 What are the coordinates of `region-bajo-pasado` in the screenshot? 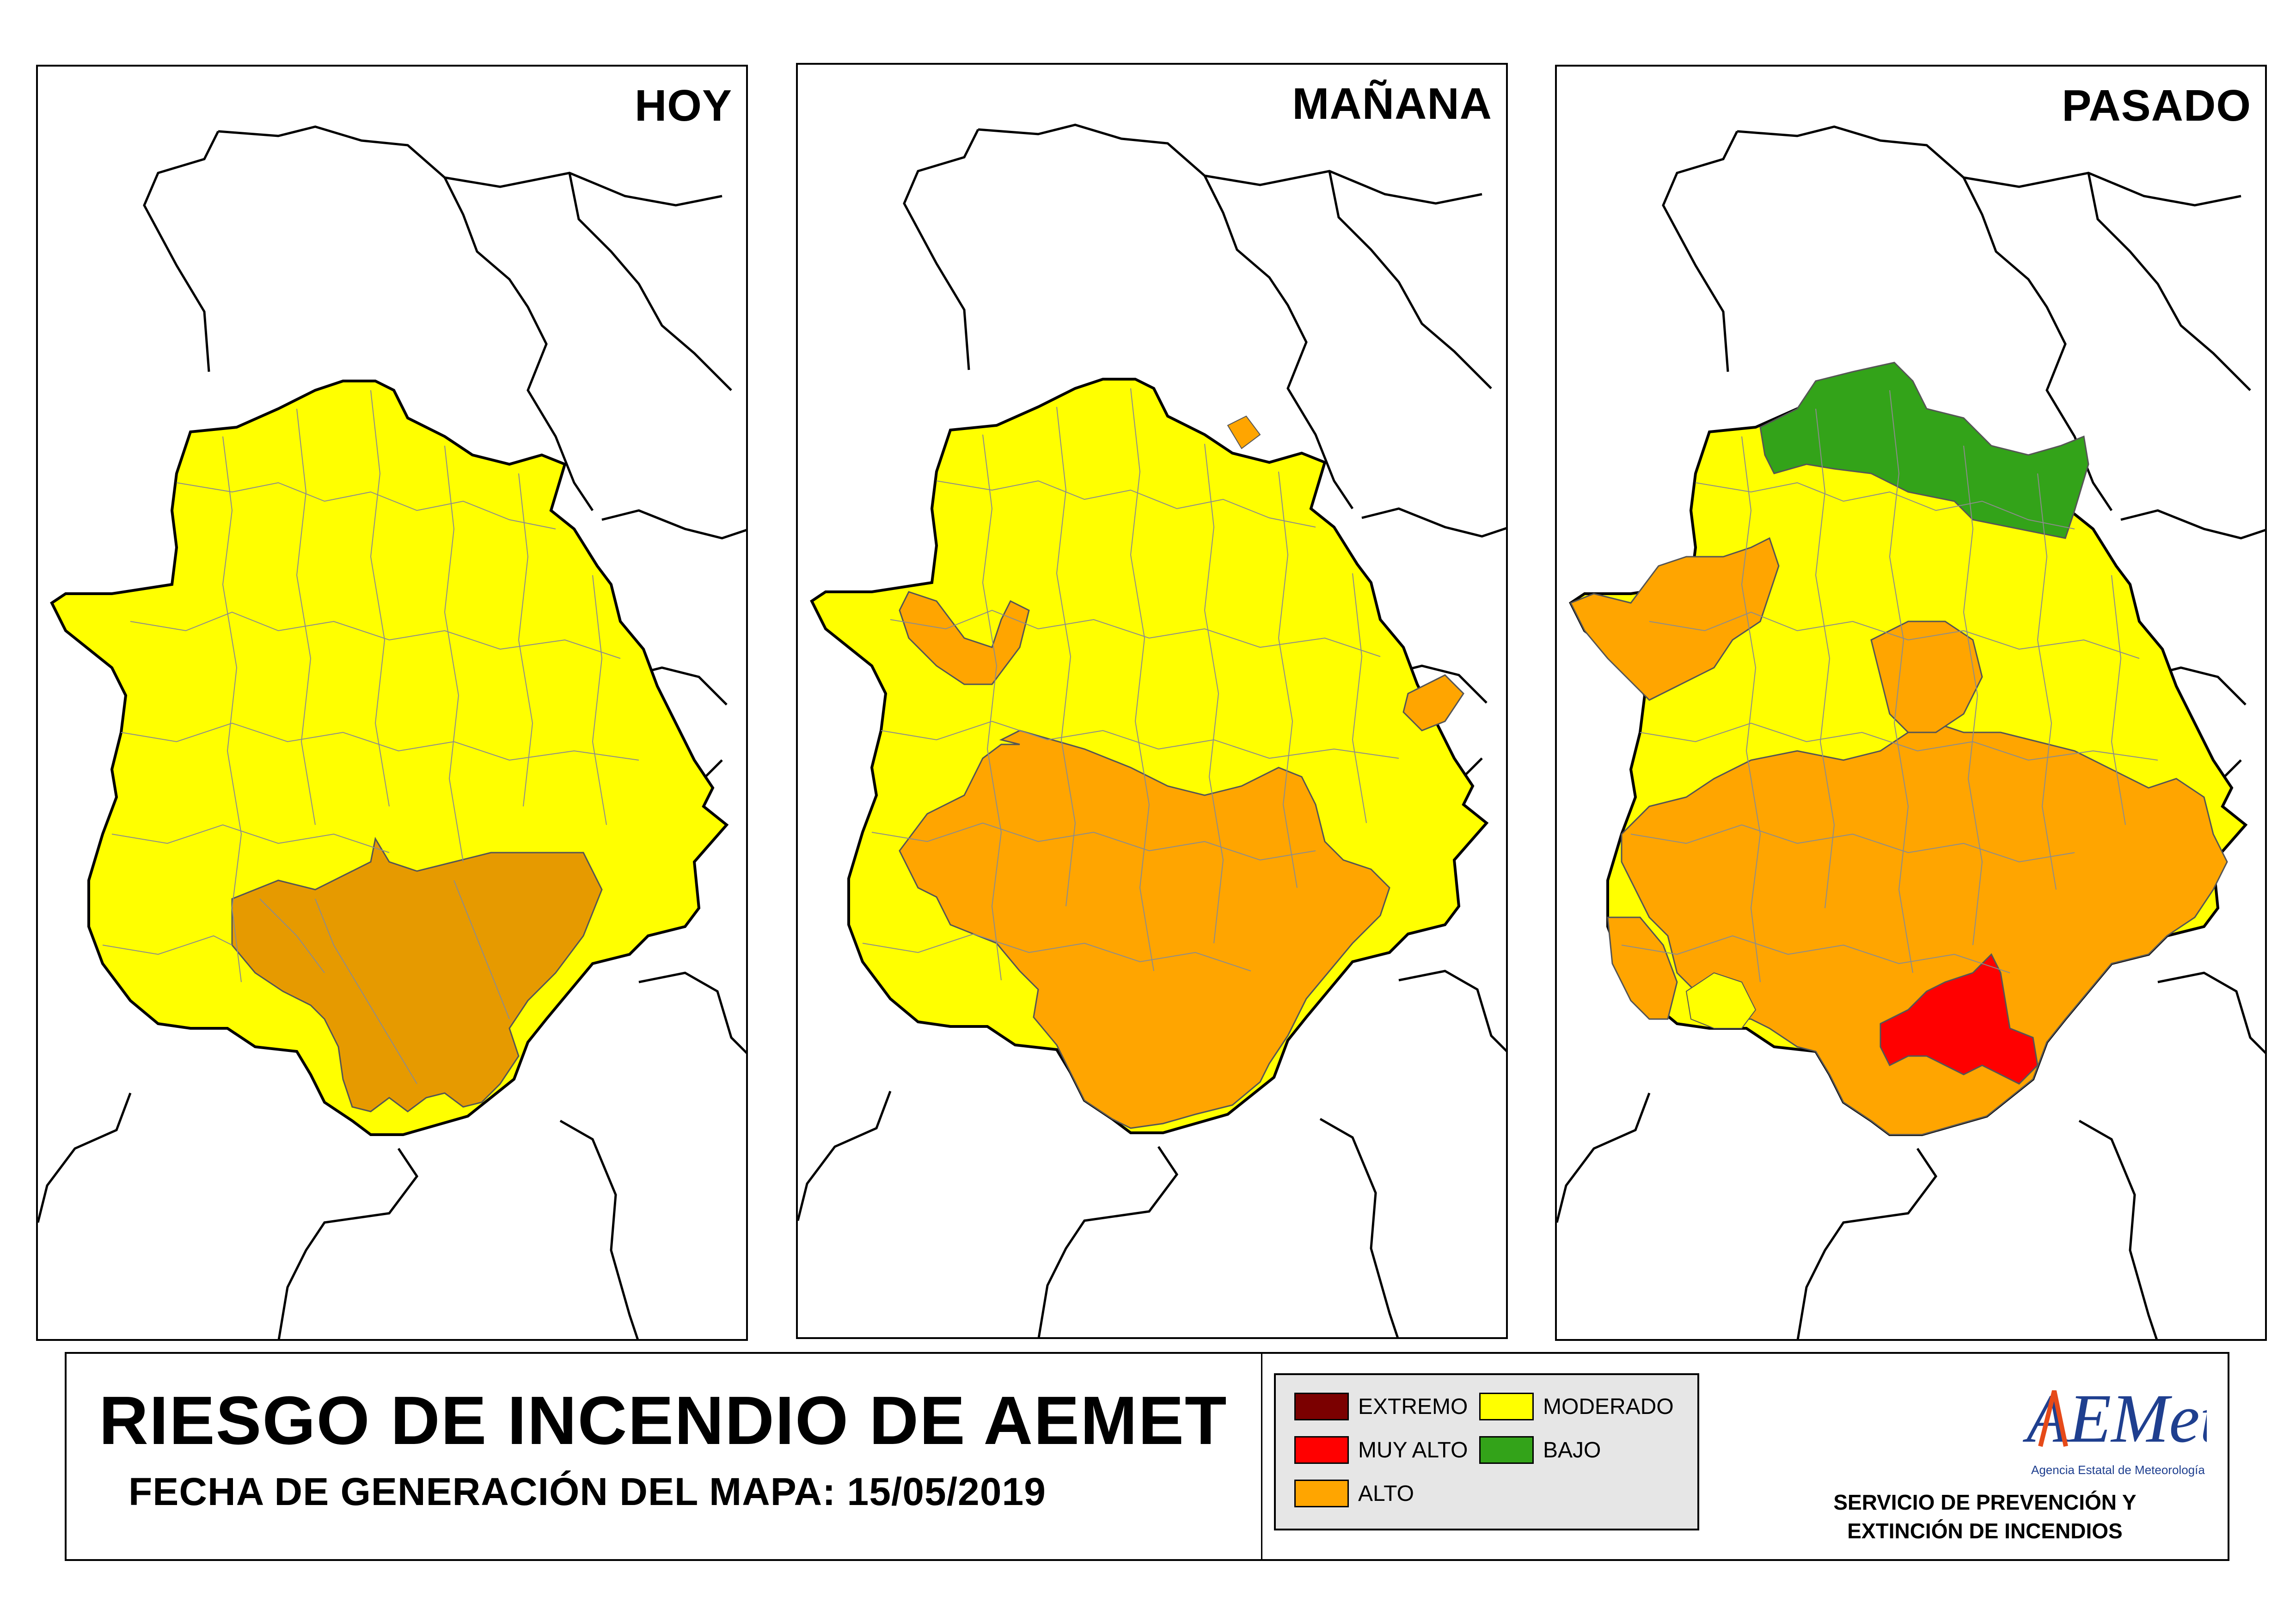 It's located at (1924, 451).